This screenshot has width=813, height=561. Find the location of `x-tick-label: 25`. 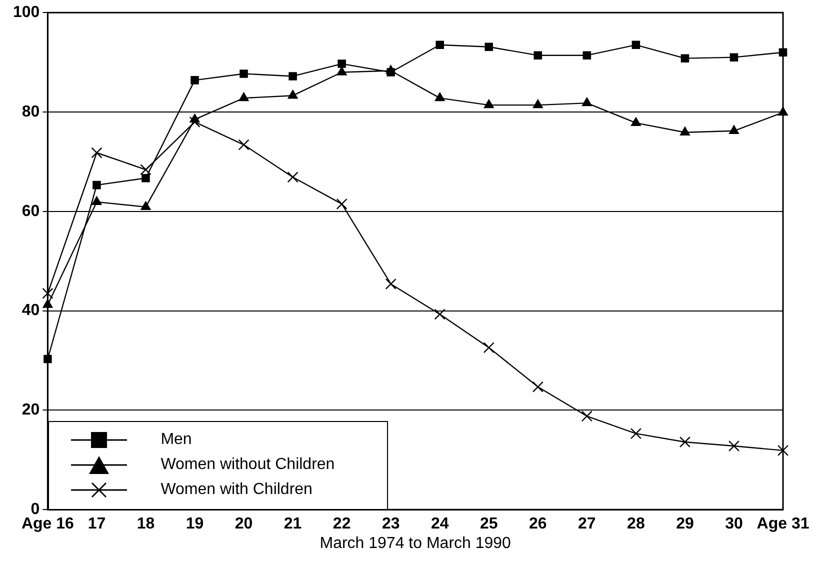

x-tick-label: 25 is located at coordinates (489, 524).